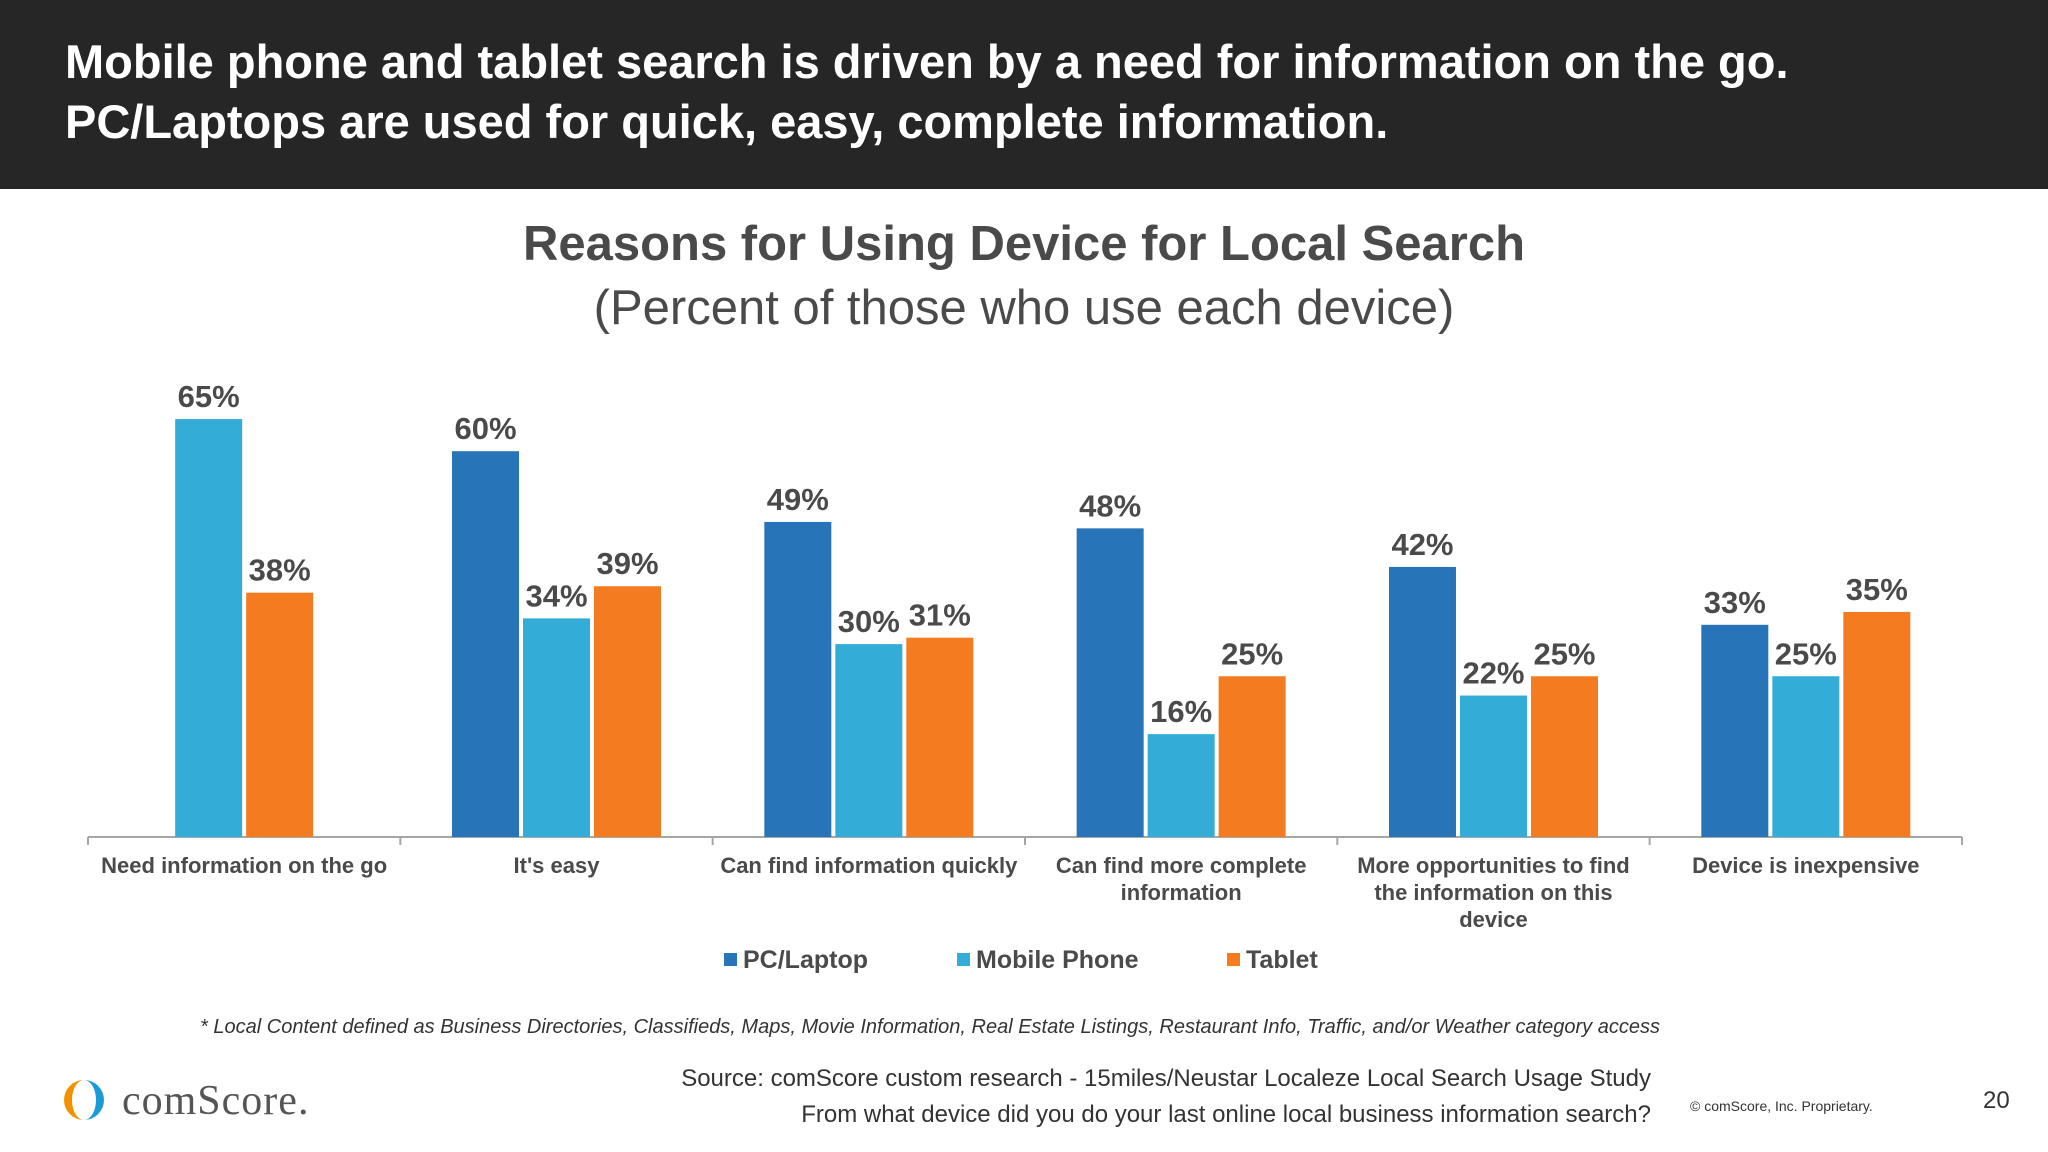 The height and width of the screenshot is (1152, 2048). What do you see at coordinates (798, 679) in the screenshot?
I see `bar-pc-laptop-can-find-information-quickly` at bounding box center [798, 679].